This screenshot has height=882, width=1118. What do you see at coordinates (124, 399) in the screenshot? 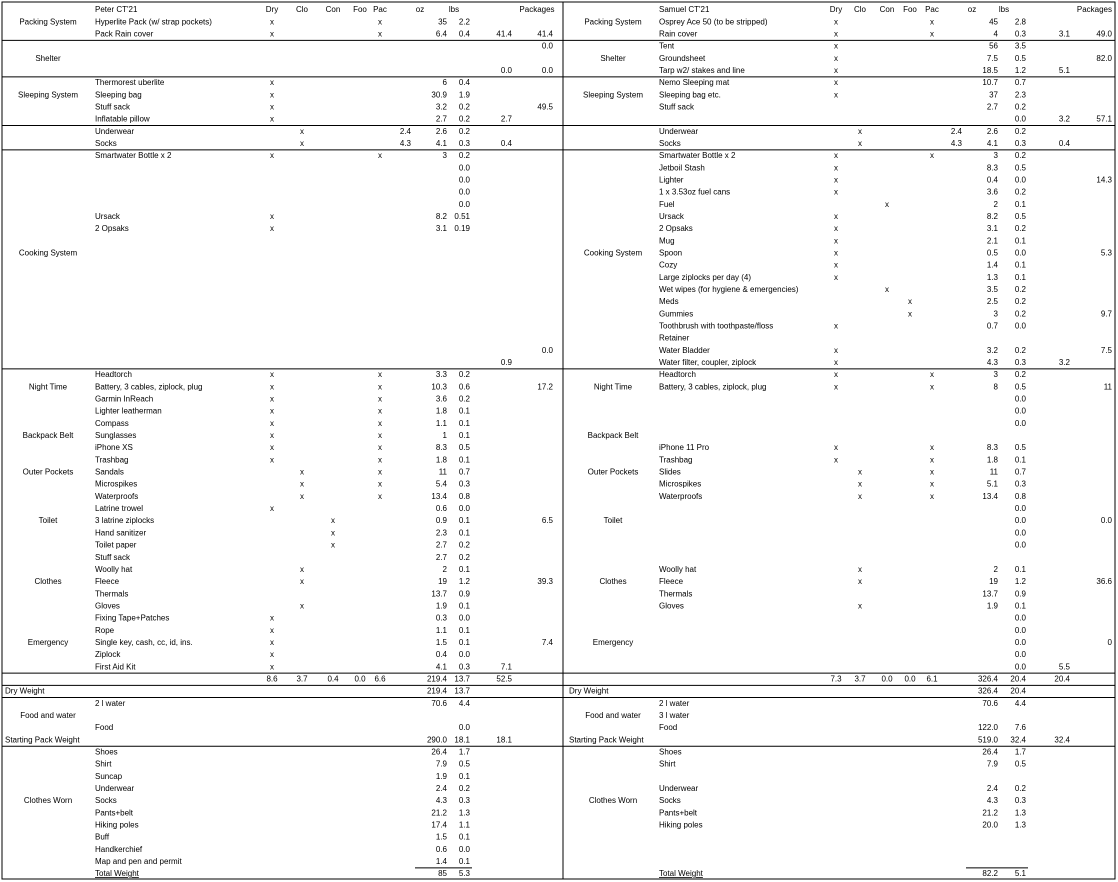
I see `item-name: Garmin InReach` at bounding box center [124, 399].